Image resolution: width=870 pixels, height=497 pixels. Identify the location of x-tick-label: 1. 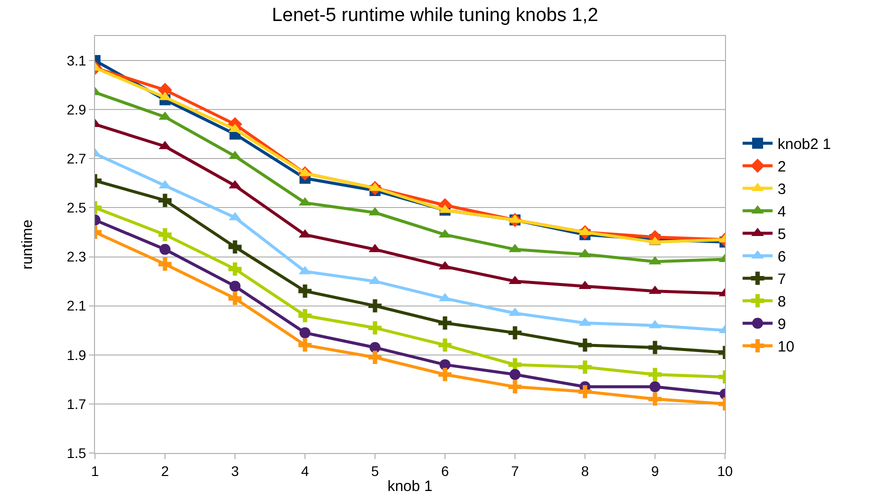
(95, 470).